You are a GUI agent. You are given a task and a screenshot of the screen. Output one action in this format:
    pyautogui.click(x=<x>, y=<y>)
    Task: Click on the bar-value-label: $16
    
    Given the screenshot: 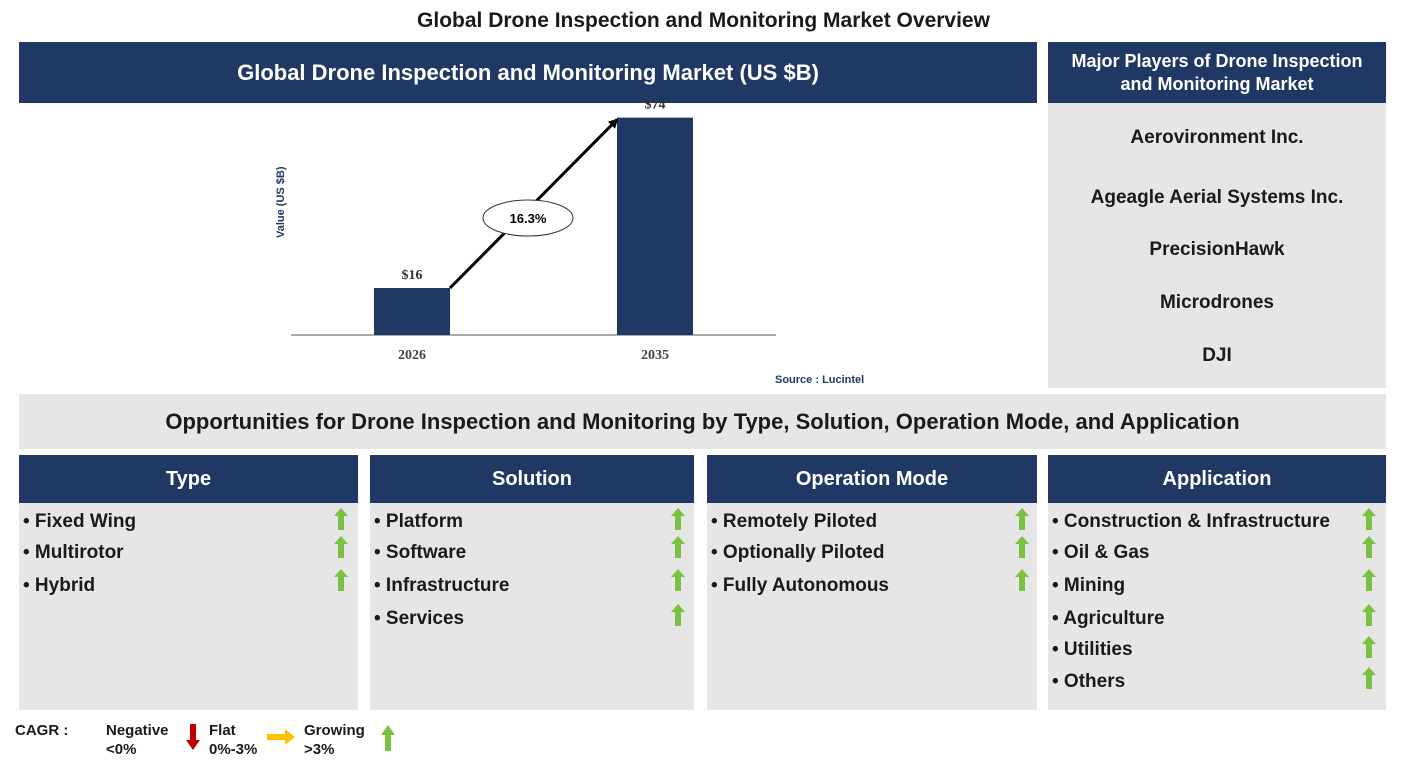 What is the action you would take?
    pyautogui.click(x=412, y=275)
    